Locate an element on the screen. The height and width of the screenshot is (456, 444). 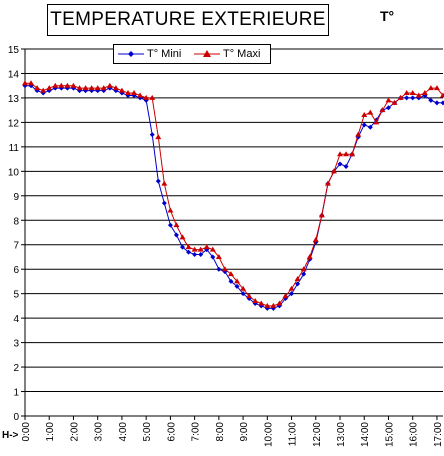
legend-swatch-maxi is located at coordinates (207, 53).